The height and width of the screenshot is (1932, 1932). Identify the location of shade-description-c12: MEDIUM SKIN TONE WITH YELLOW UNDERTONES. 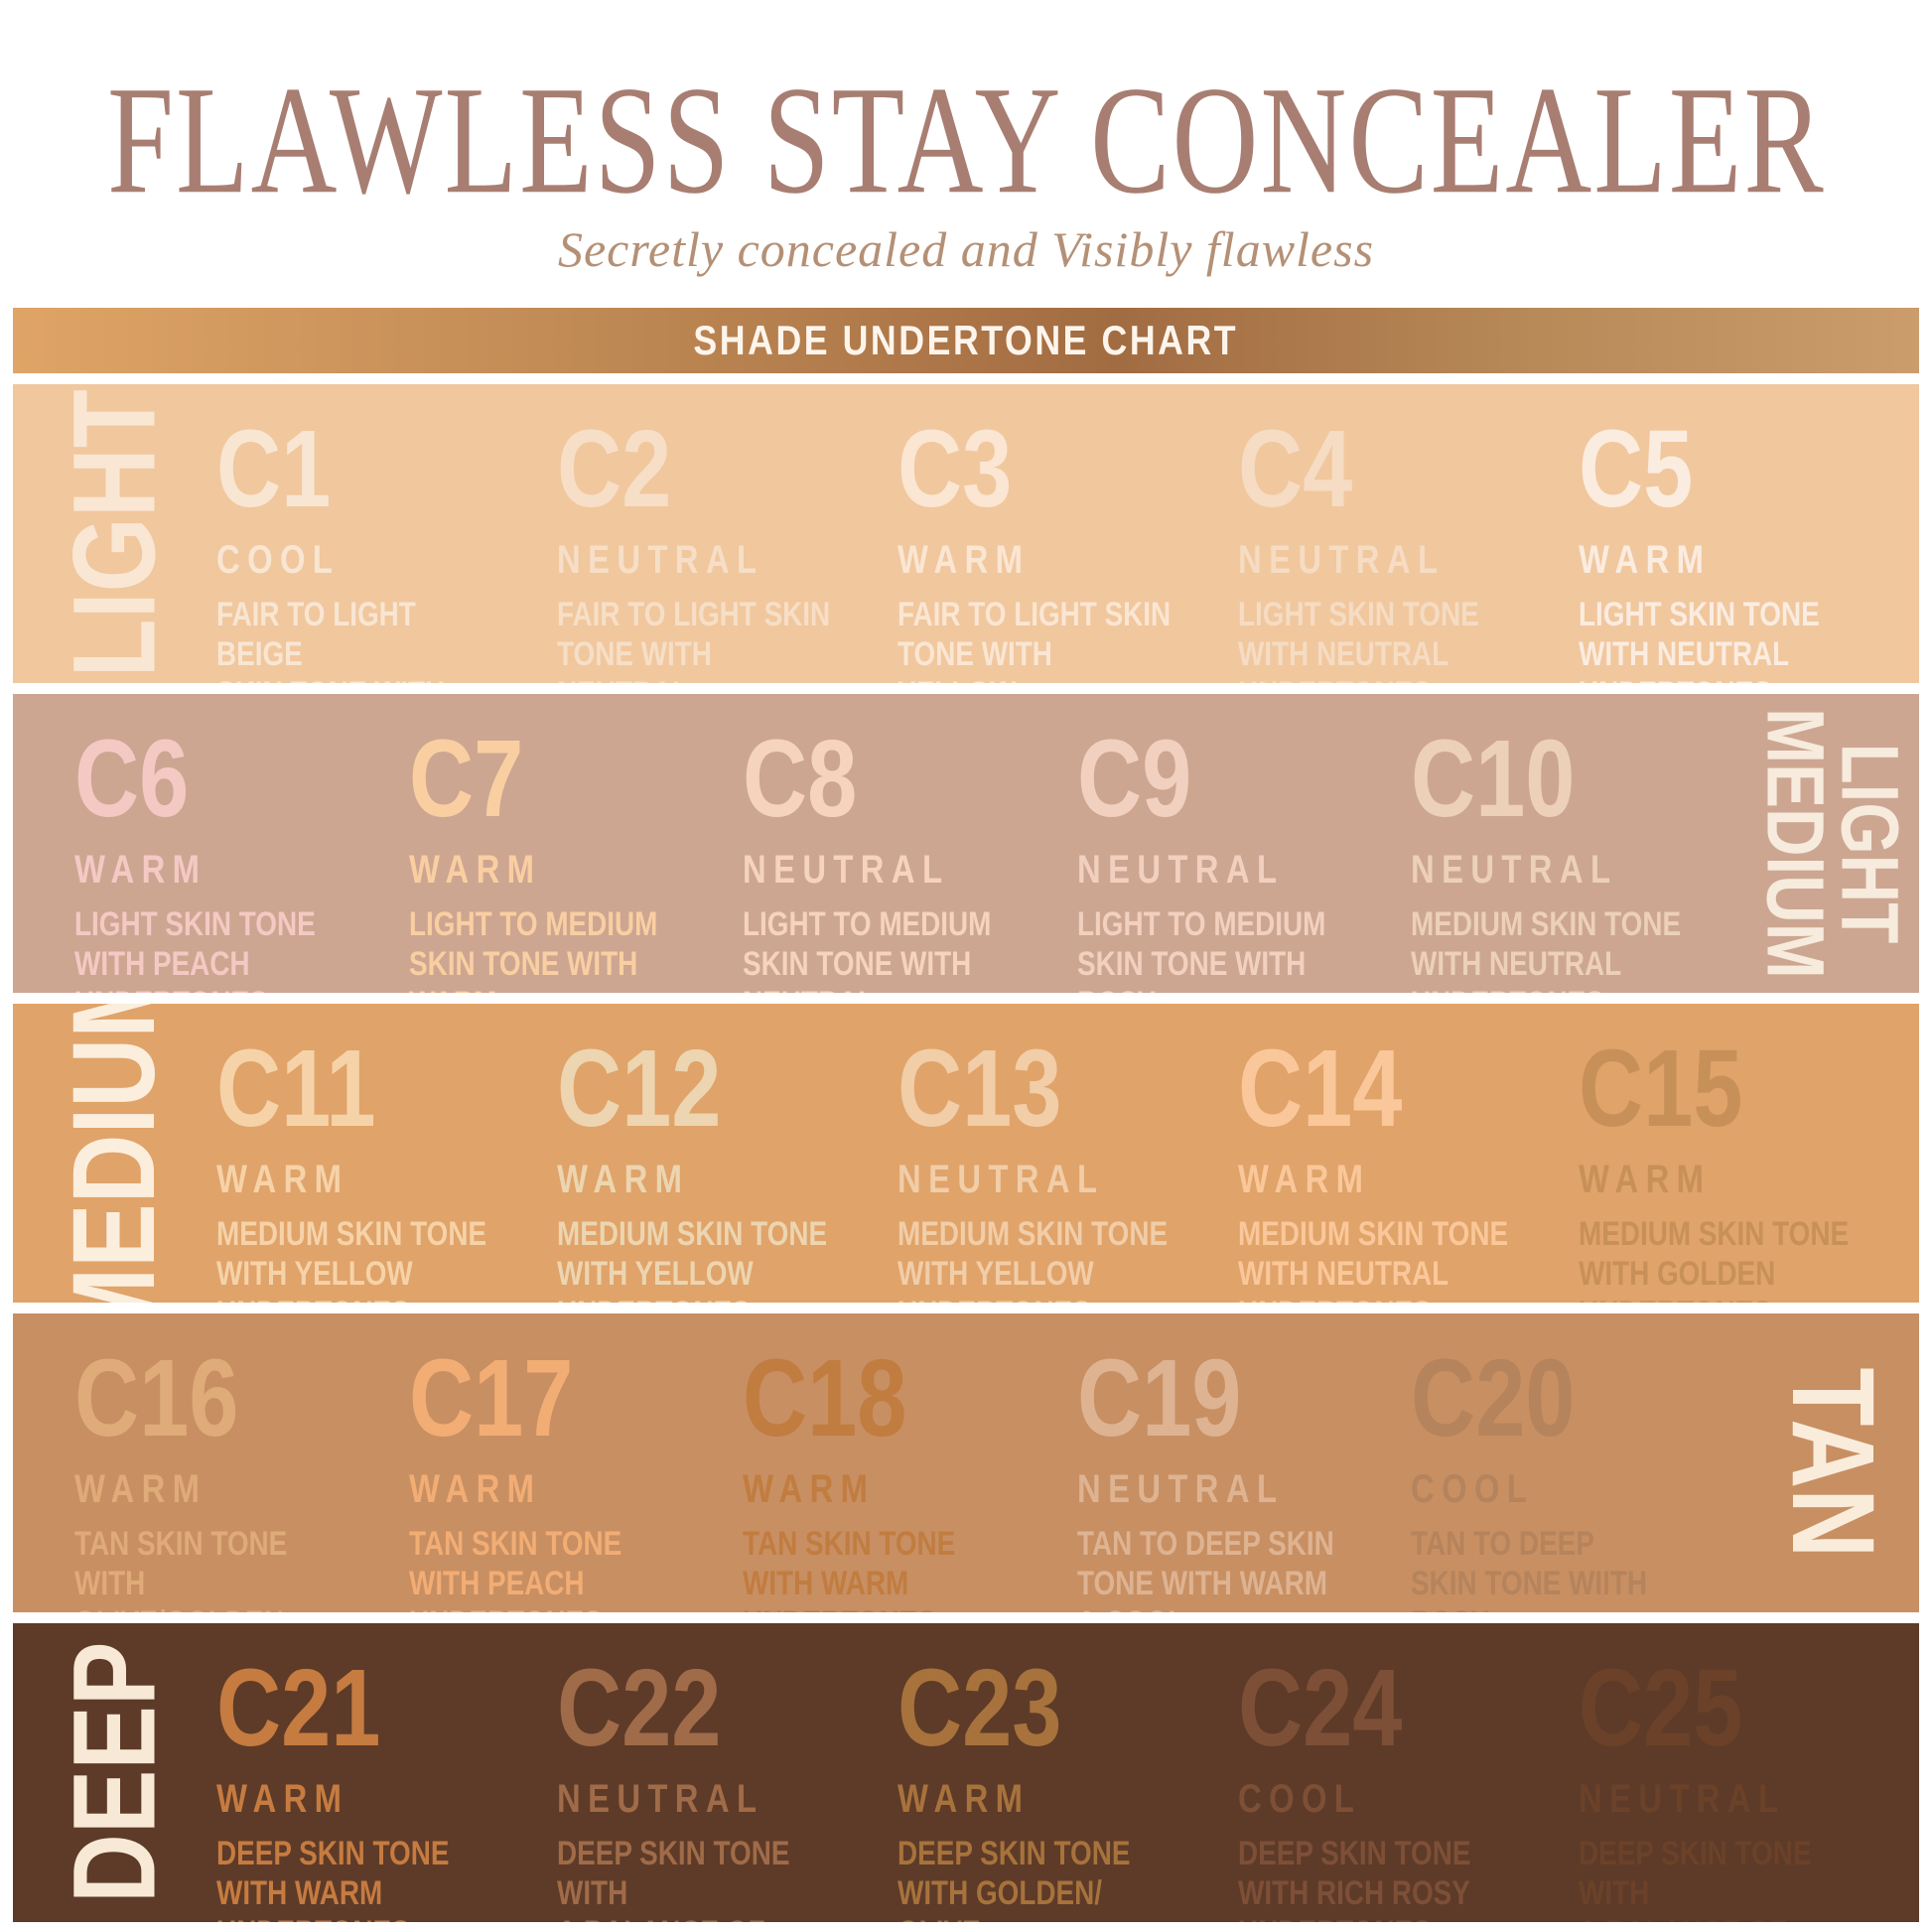
(692, 1259).